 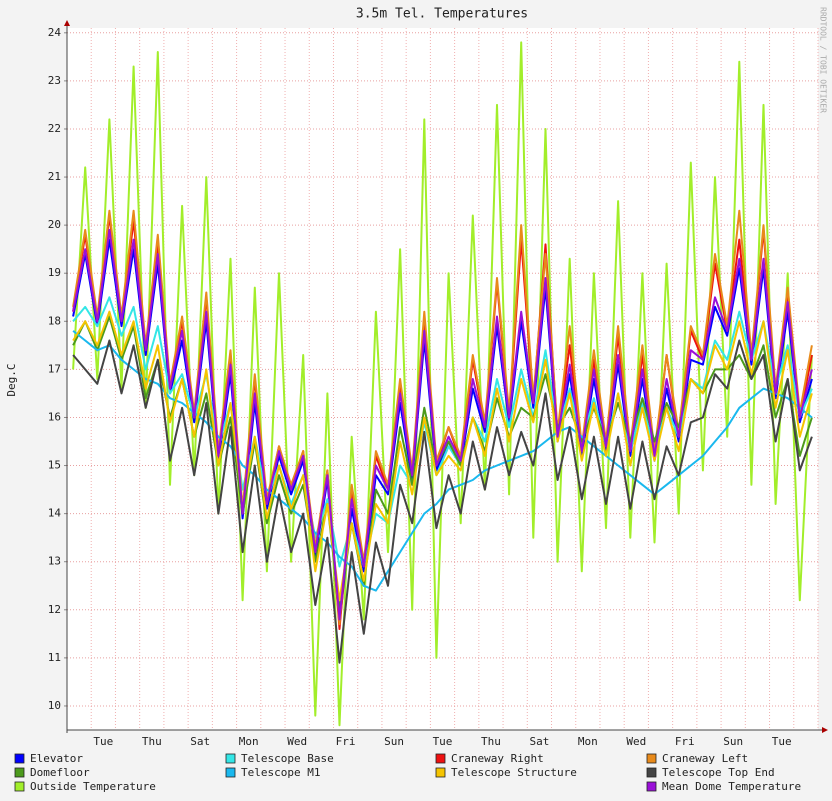 I want to click on legend-label: Domefloor, so click(x=60, y=772).